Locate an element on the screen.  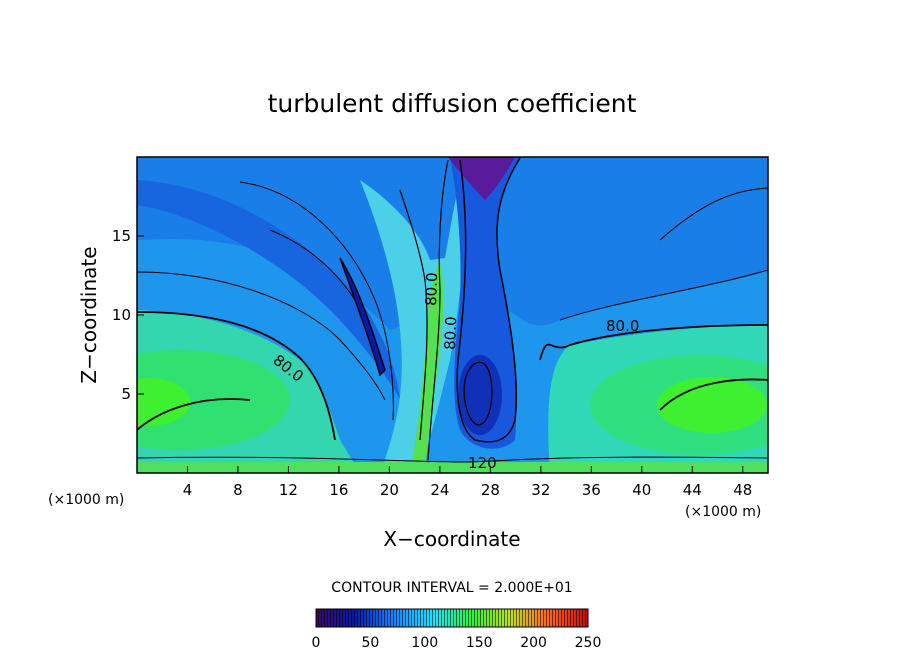
field-surface-layer is located at coordinates (452, 467).